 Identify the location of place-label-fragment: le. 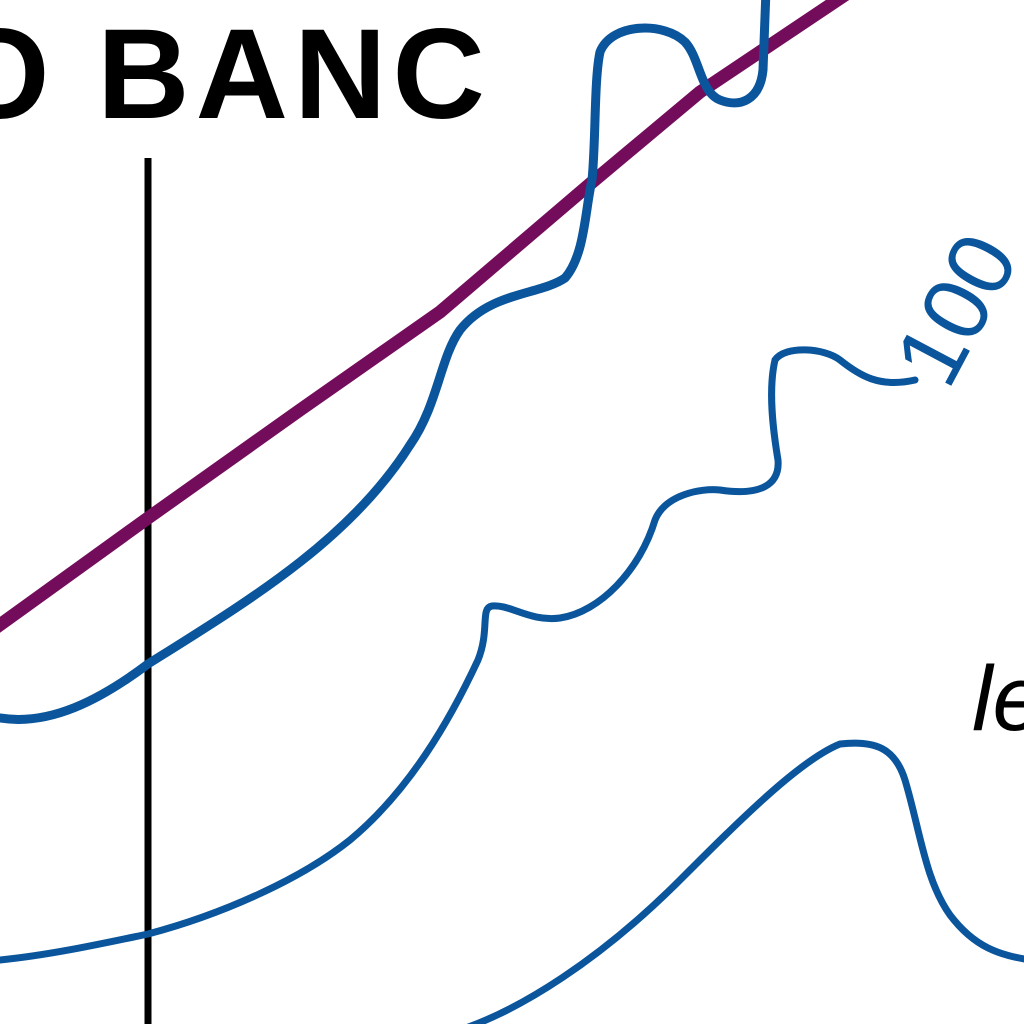
(998, 699).